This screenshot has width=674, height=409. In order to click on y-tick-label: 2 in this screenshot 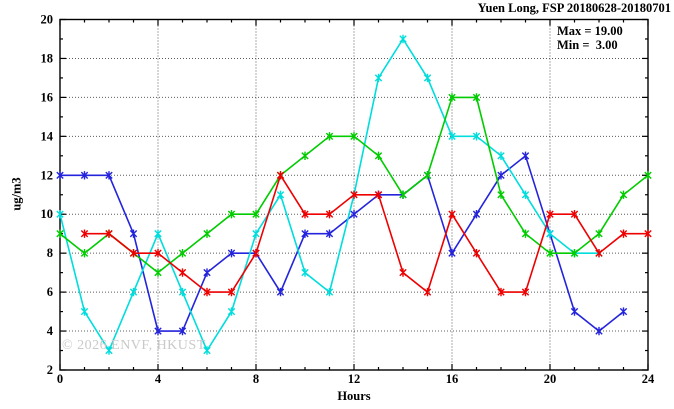, I will do `click(50, 370)`.